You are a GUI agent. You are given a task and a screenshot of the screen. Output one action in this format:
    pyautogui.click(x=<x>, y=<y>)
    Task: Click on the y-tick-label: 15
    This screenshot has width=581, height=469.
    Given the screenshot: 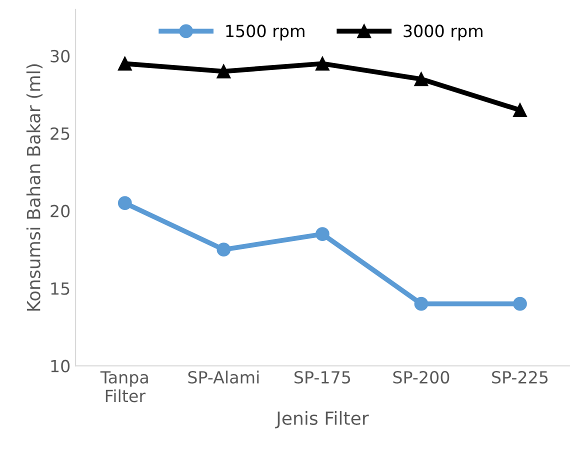 What is the action you would take?
    pyautogui.click(x=60, y=288)
    